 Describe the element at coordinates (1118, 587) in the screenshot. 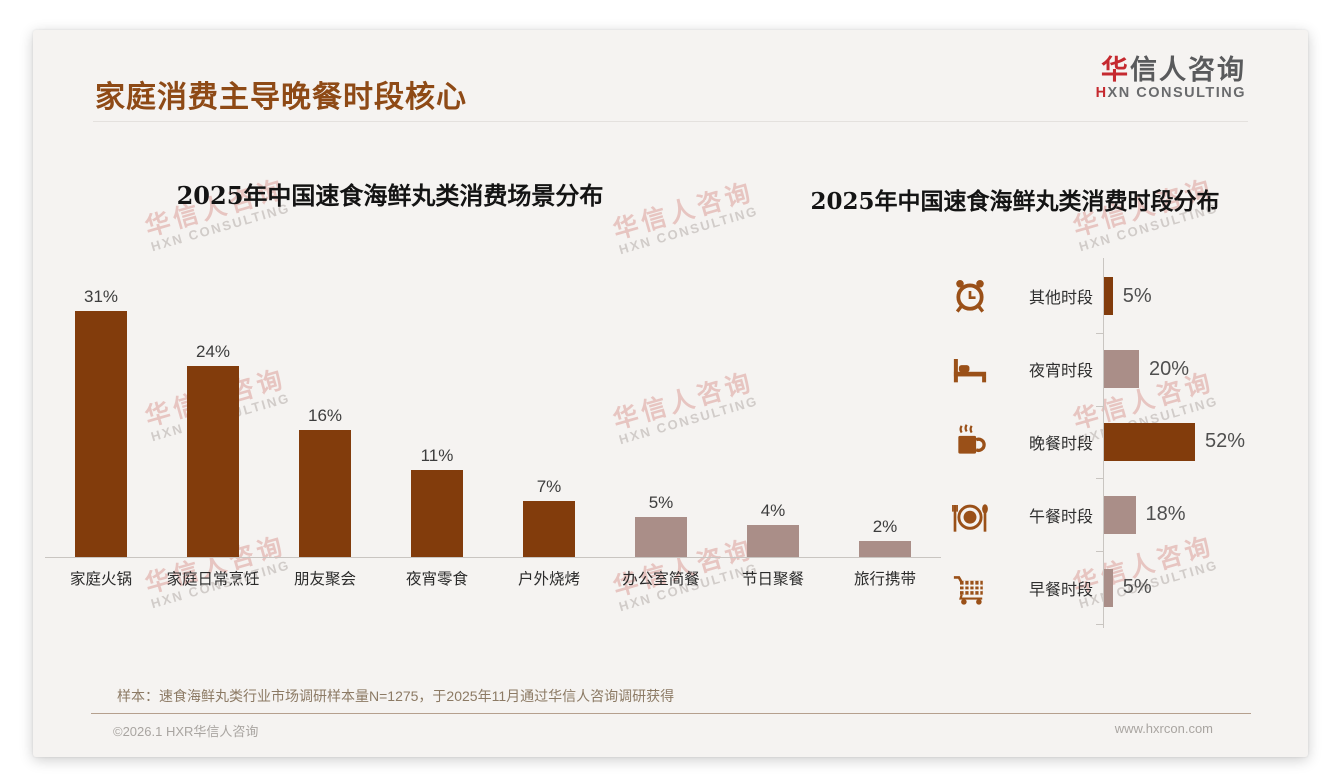

I see `time-row: 早餐时段 5%` at that location.